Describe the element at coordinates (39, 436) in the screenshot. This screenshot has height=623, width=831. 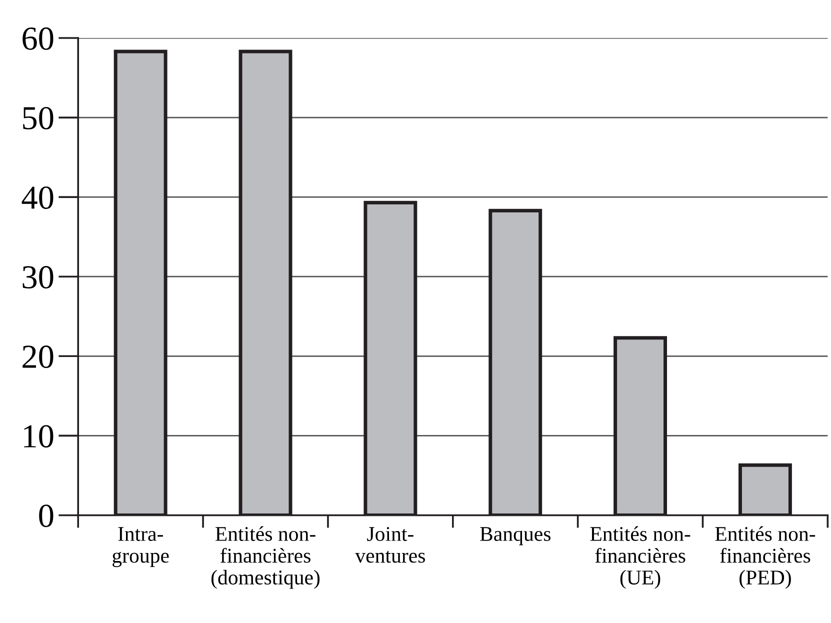
I see `y-tick-label: 10` at that location.